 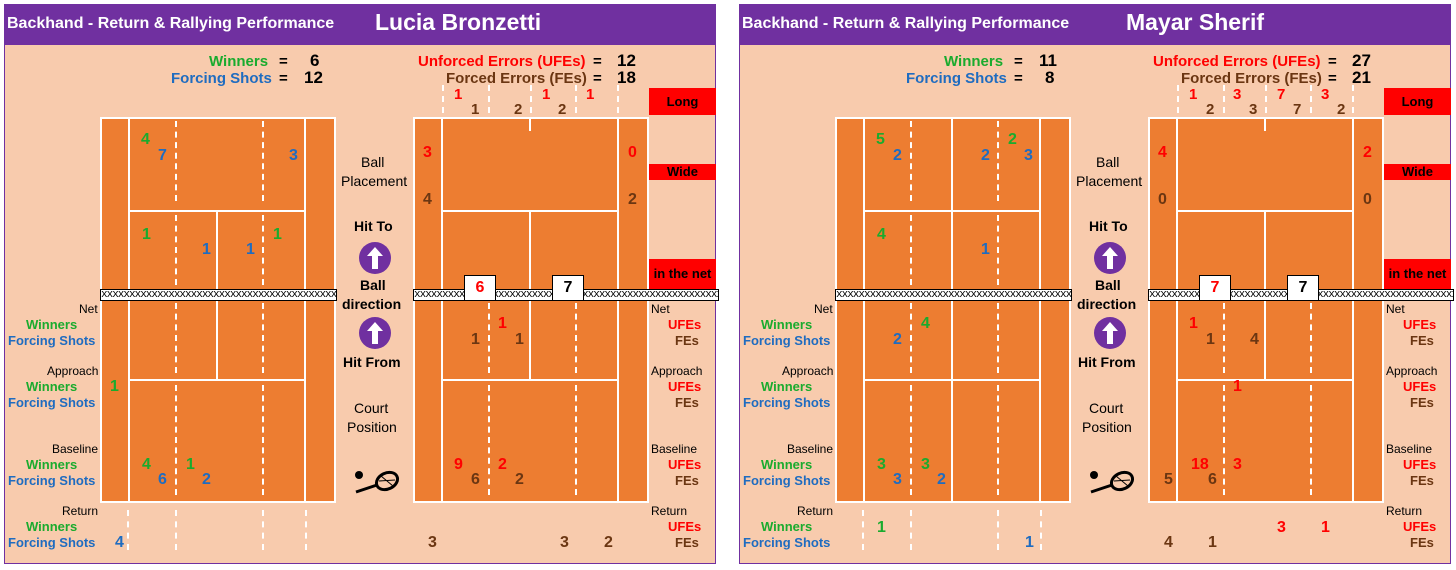 What do you see at coordinates (372, 304) in the screenshot?
I see `legend-direction: direction` at bounding box center [372, 304].